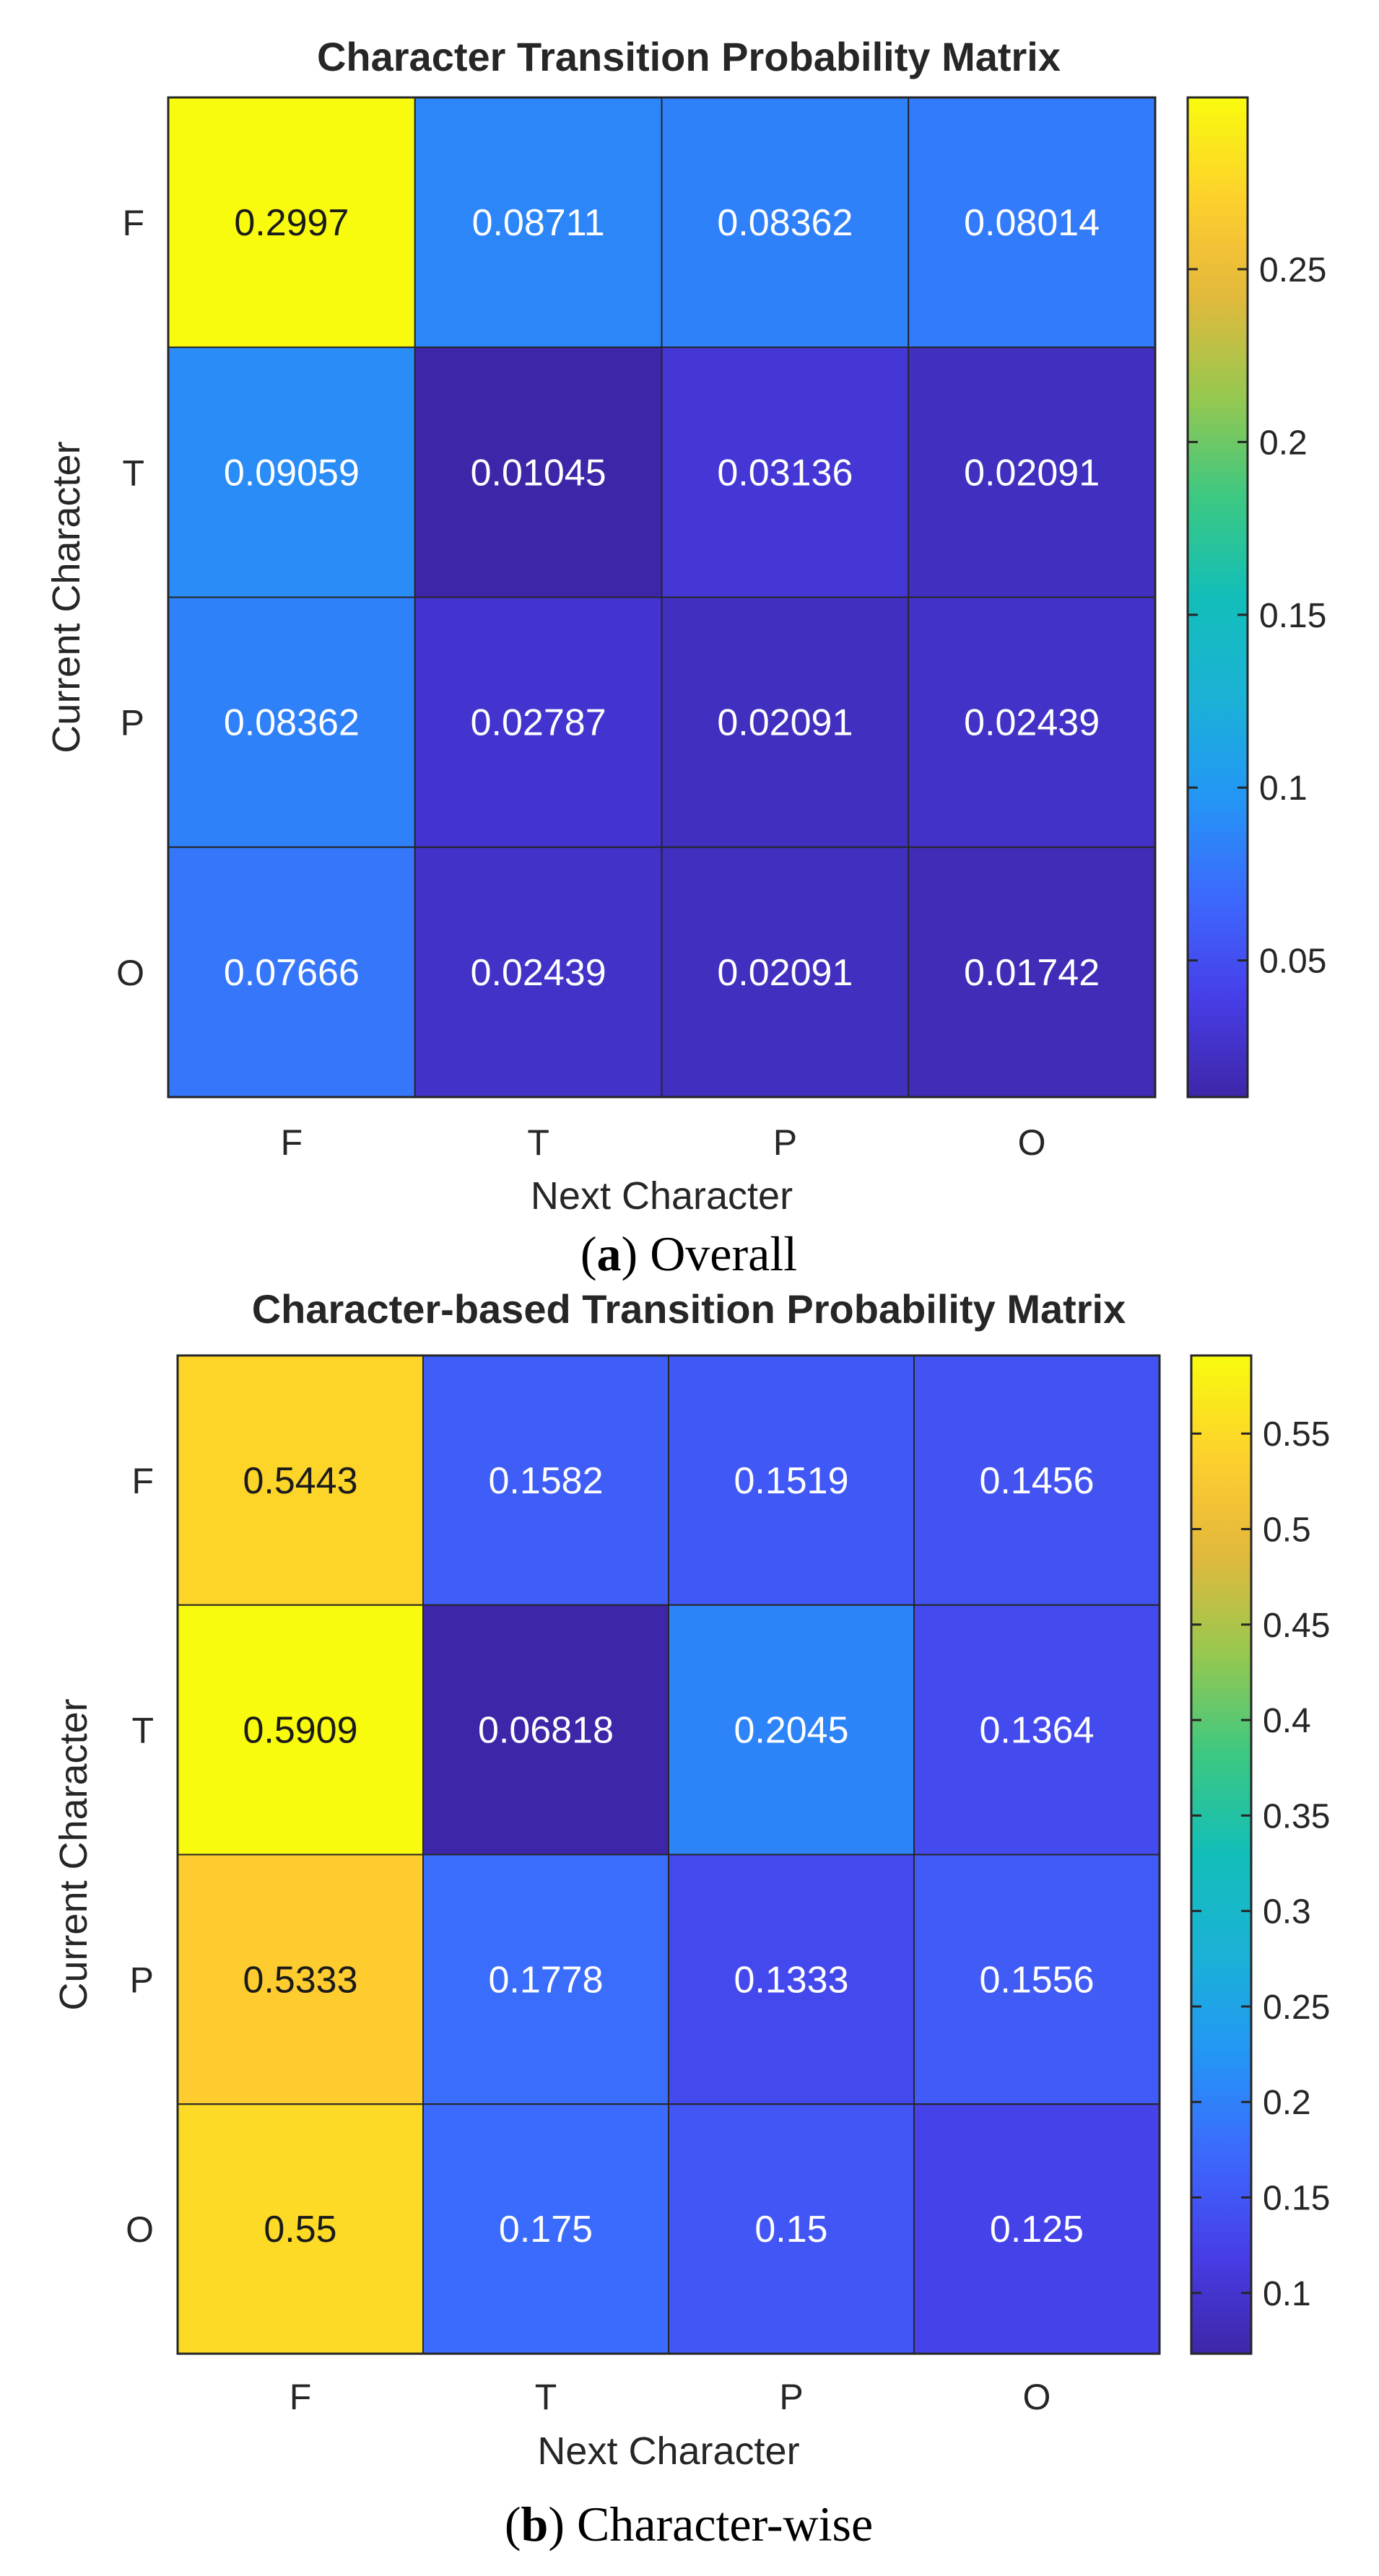  I want to click on colorbar-tick-label: 0.3, so click(1287, 1912).